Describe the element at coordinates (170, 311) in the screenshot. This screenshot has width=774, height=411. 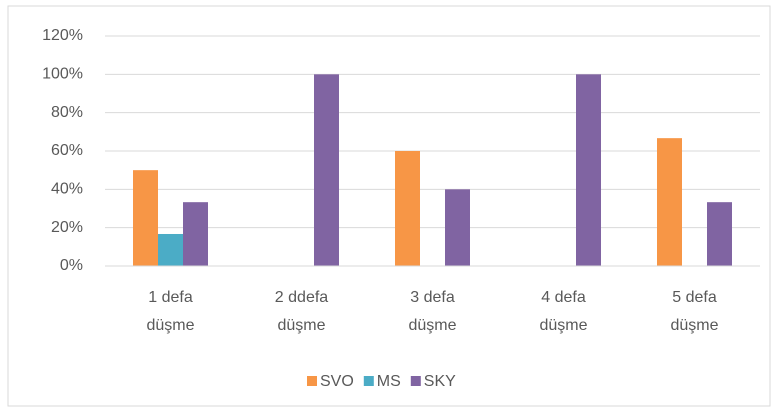
I see `x-tick-label: 1 defa düşme` at that location.